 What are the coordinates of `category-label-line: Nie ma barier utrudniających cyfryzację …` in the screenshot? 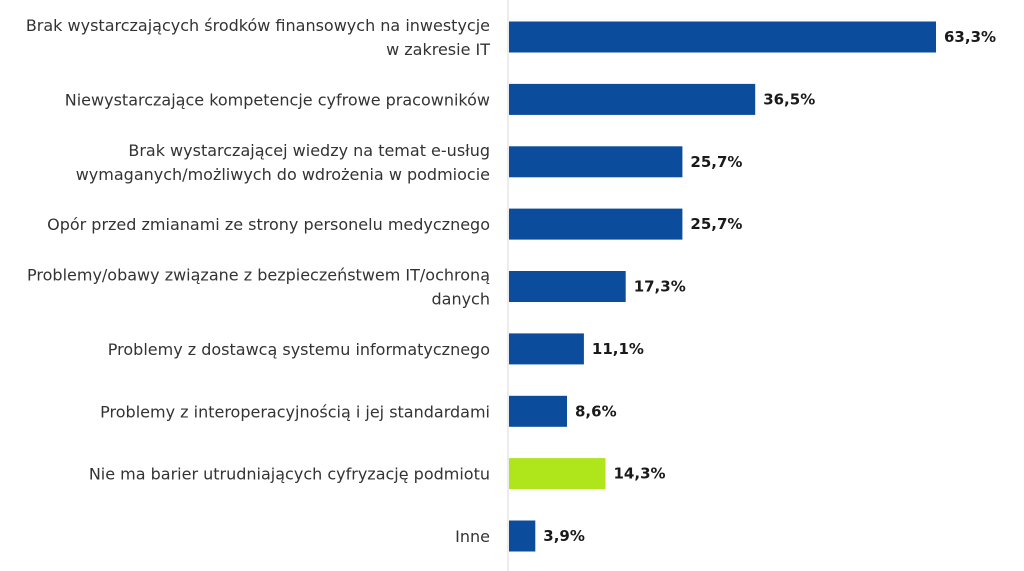 It's located at (289, 474).